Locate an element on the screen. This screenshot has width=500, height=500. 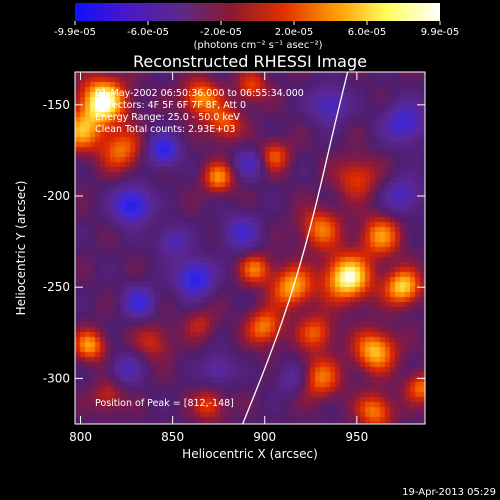
annotation-line: 01-May-2002 06:50:36.000 to 06:55:34.000 is located at coordinates (199, 93).